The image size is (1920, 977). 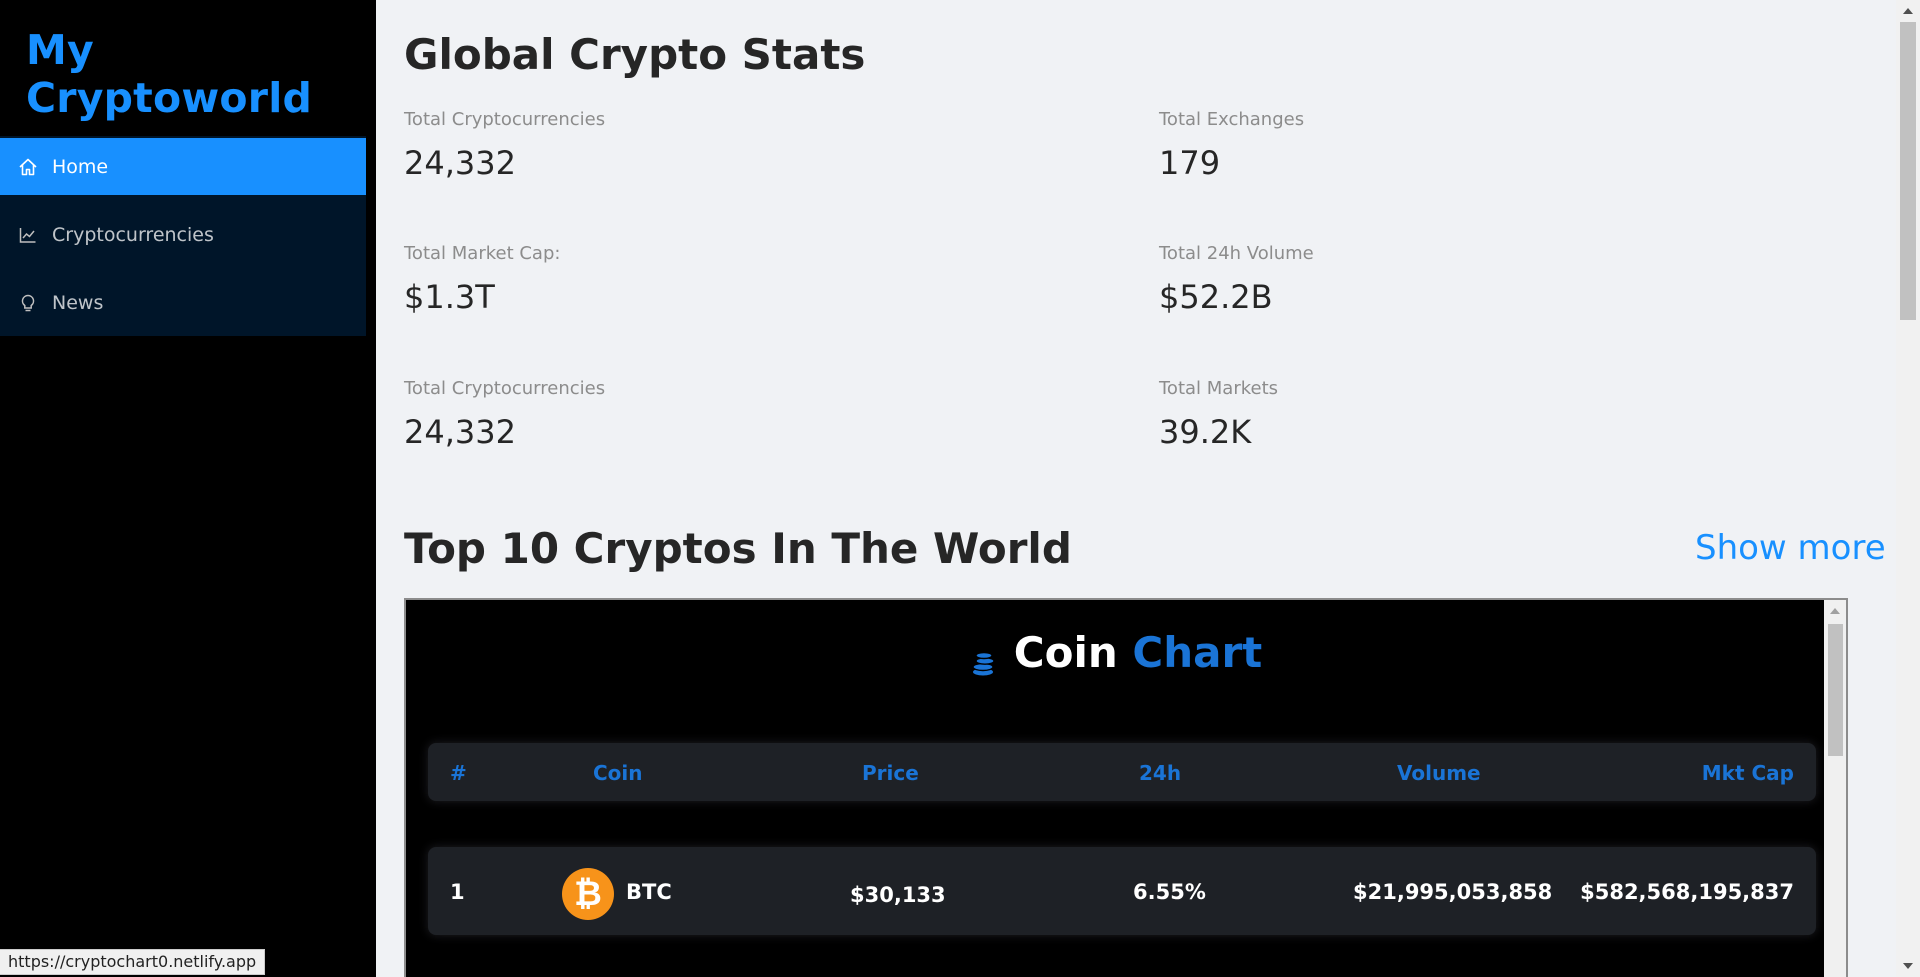 What do you see at coordinates (1197, 652) in the screenshot?
I see `coin-chart-title-accent: Chart` at bounding box center [1197, 652].